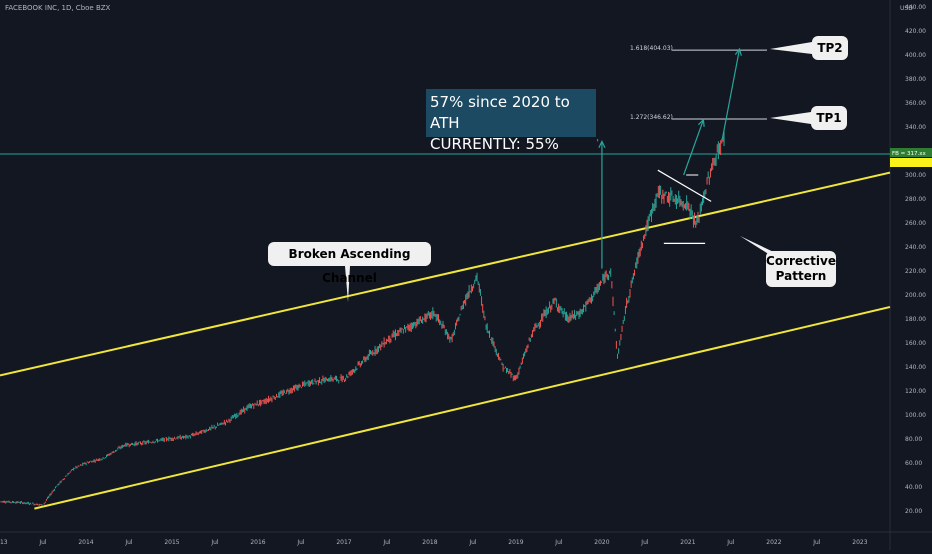 This screenshot has width=932, height=554. Describe the element at coordinates (494, 144) in the screenshot. I see `ath-info-line2: CURRENTLY: 55%` at that location.